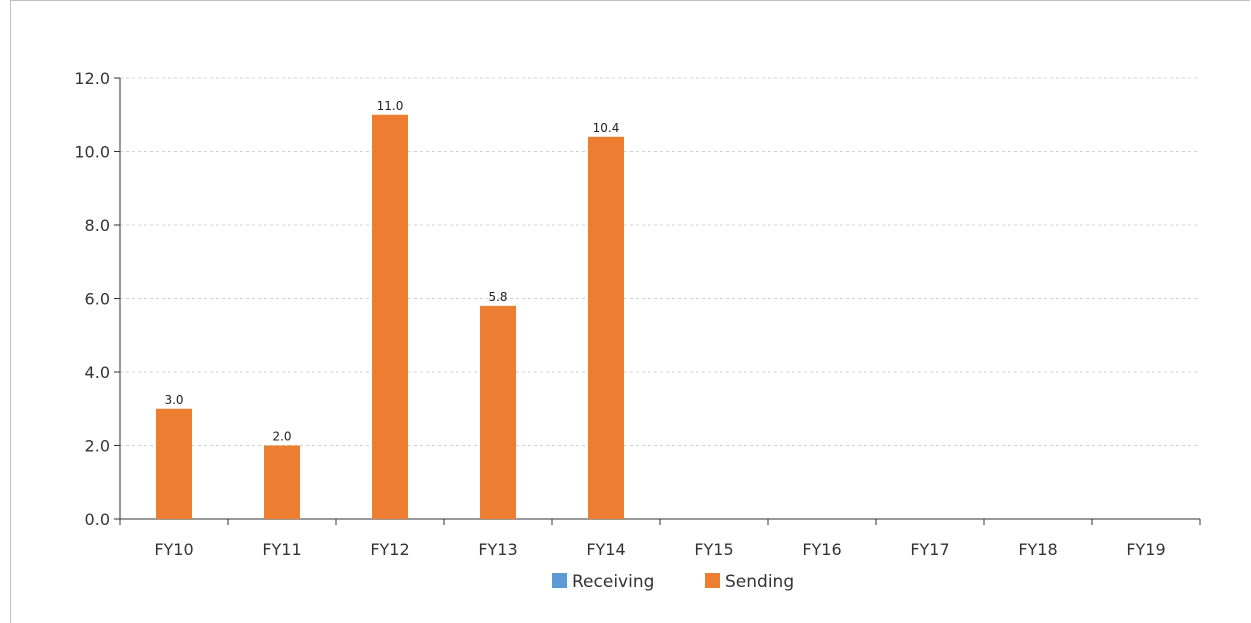 The width and height of the screenshot is (1251, 623). I want to click on y-tick-label: 4.0, so click(97, 372).